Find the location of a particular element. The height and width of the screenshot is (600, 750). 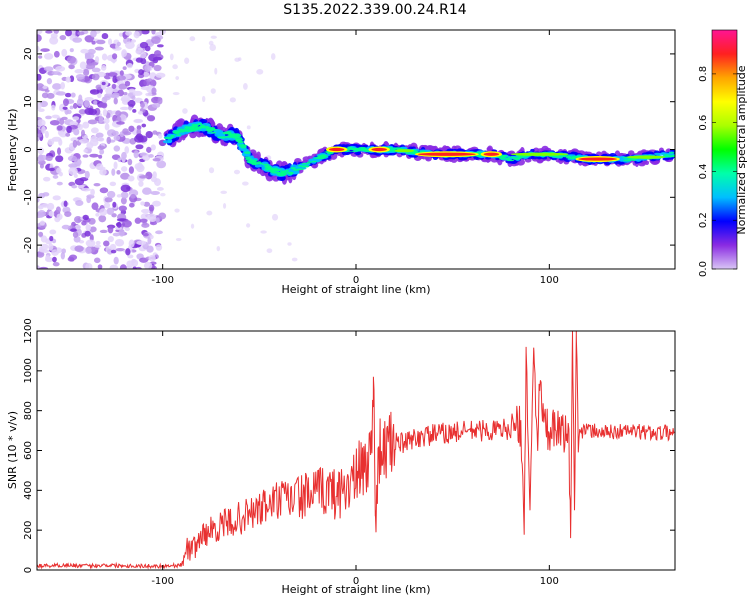

colorbar-tick-label: 0.0 is located at coordinates (703, 269).